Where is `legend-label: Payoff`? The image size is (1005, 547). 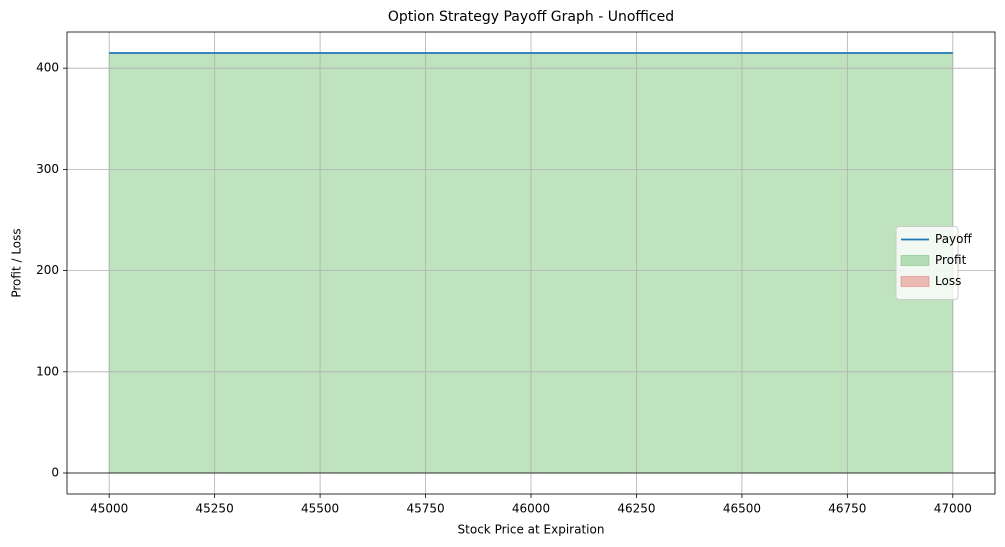
legend-label: Payoff is located at coordinates (953, 239).